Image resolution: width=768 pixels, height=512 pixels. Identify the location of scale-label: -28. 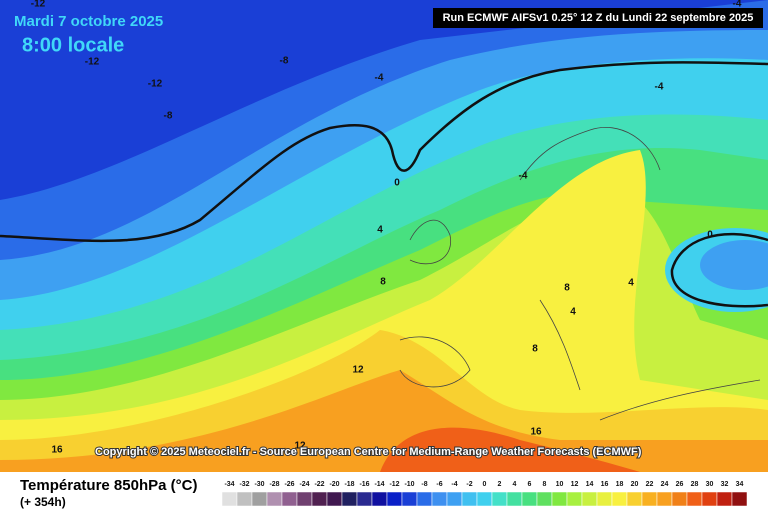
(274, 484).